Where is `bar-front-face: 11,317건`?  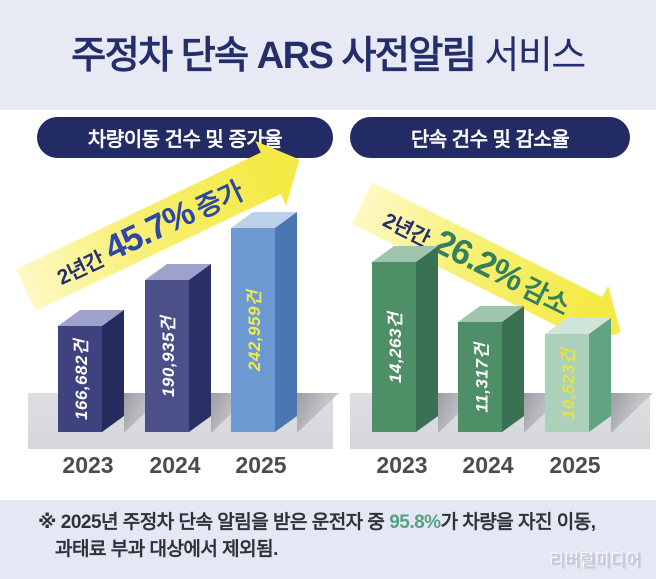 bar-front-face: 11,317건 is located at coordinates (480, 377).